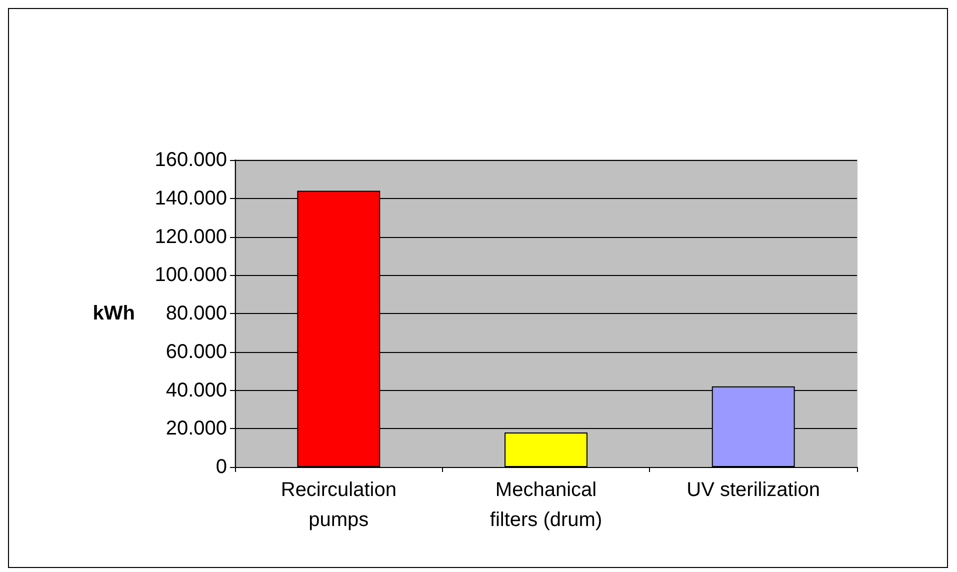  What do you see at coordinates (190, 160) in the screenshot?
I see `y-tick-label: 160.000` at bounding box center [190, 160].